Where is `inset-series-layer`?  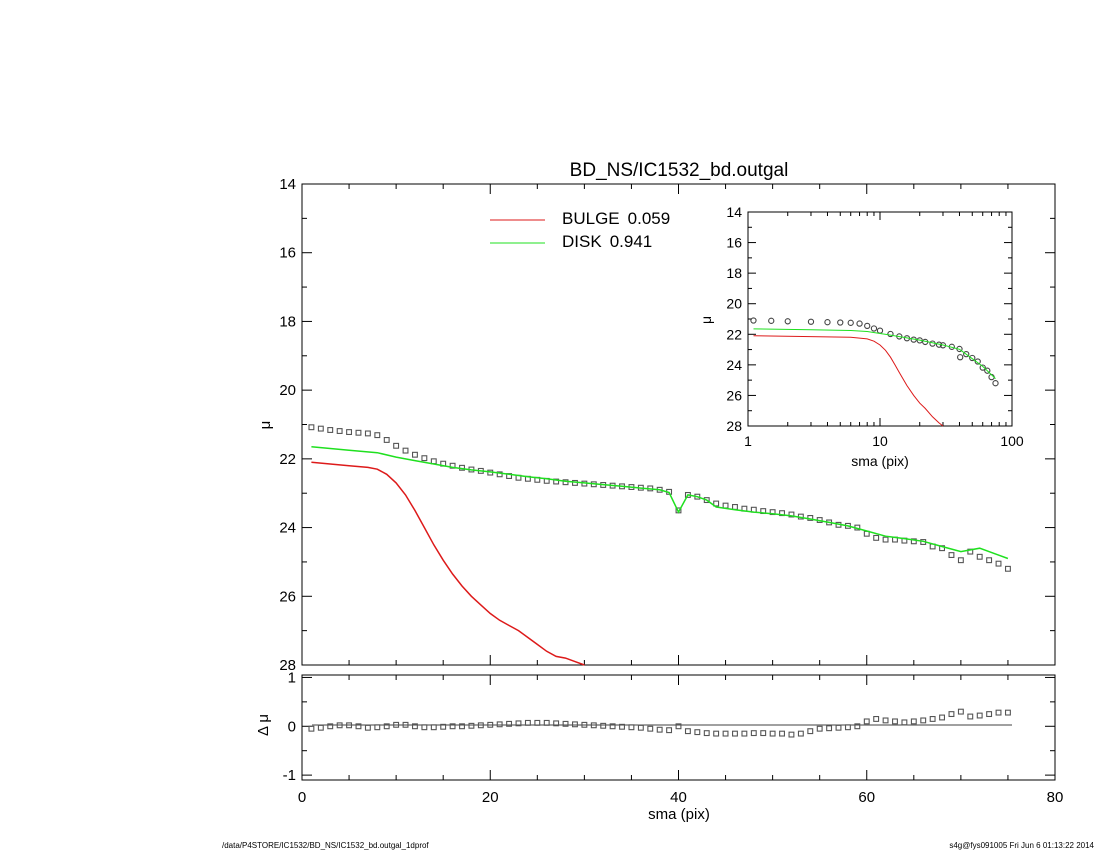
inset-series-layer is located at coordinates (874, 372).